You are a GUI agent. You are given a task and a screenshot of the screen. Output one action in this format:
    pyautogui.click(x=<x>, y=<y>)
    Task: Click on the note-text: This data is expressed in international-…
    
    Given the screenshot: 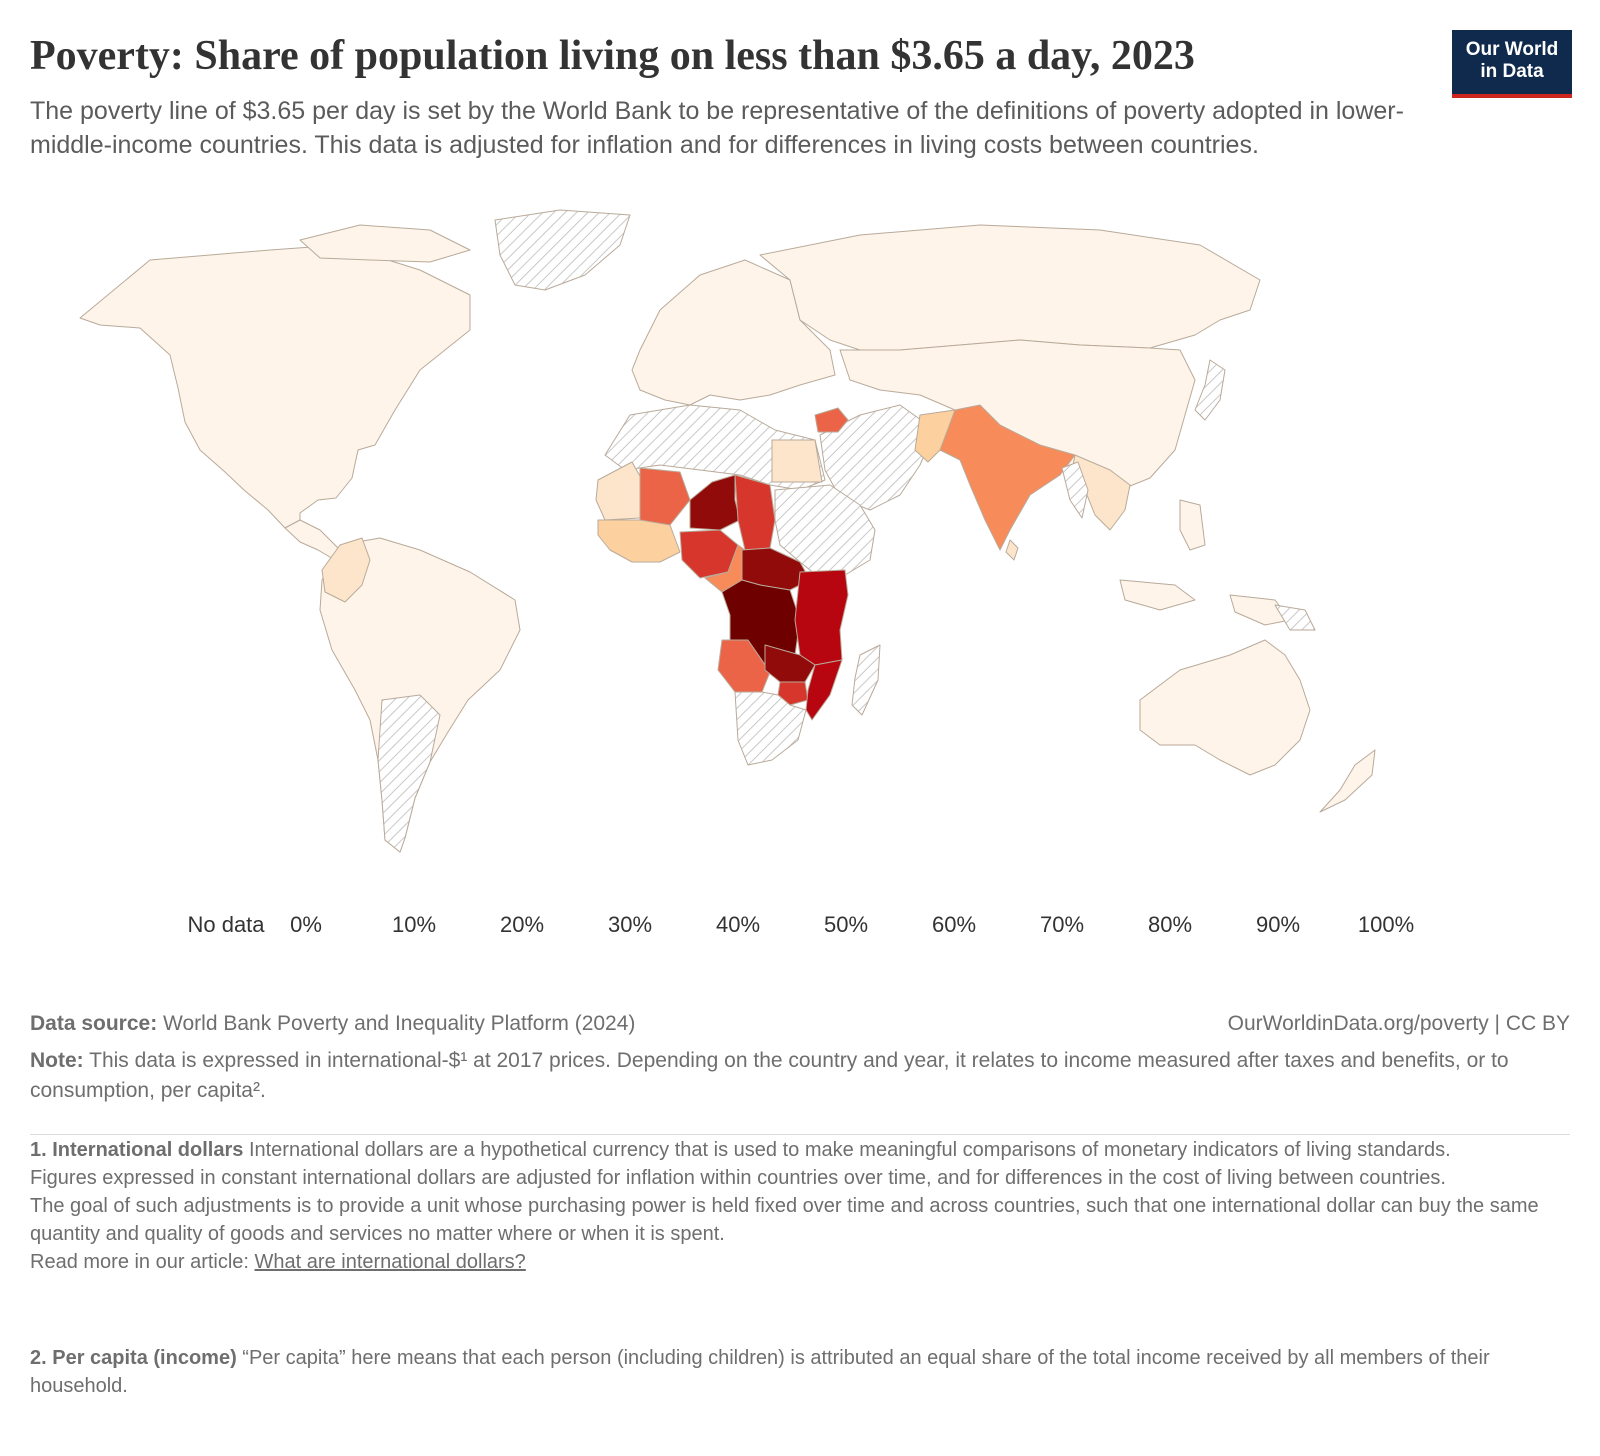 What is the action you would take?
    pyautogui.click(x=769, y=1075)
    